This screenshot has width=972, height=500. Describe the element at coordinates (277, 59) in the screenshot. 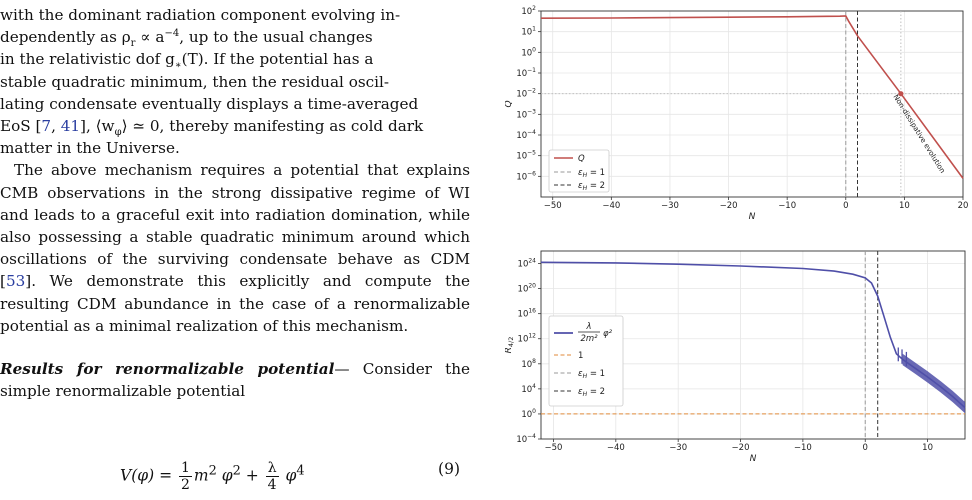

I see `text-line: (T). If the potential has a` at that location.